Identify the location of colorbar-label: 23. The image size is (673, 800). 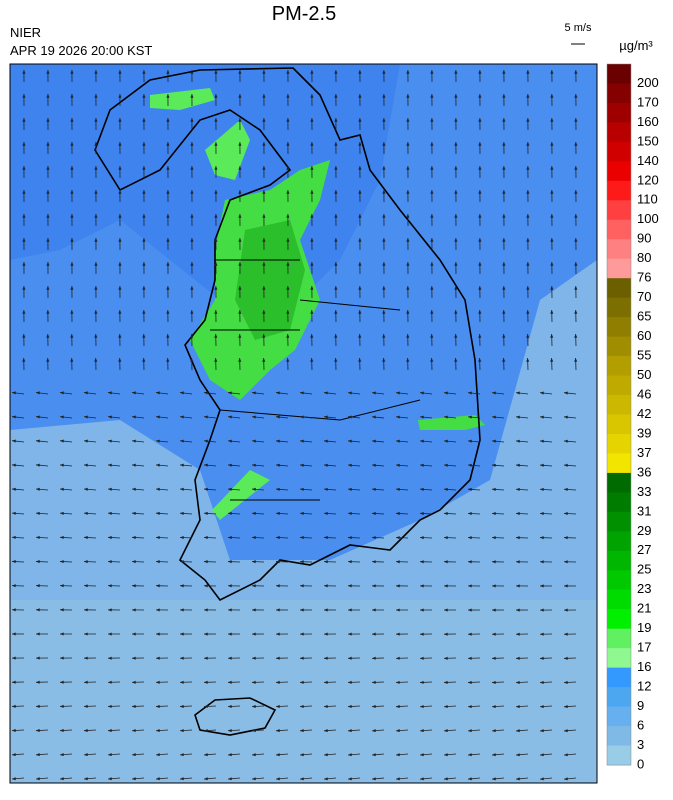
(644, 588).